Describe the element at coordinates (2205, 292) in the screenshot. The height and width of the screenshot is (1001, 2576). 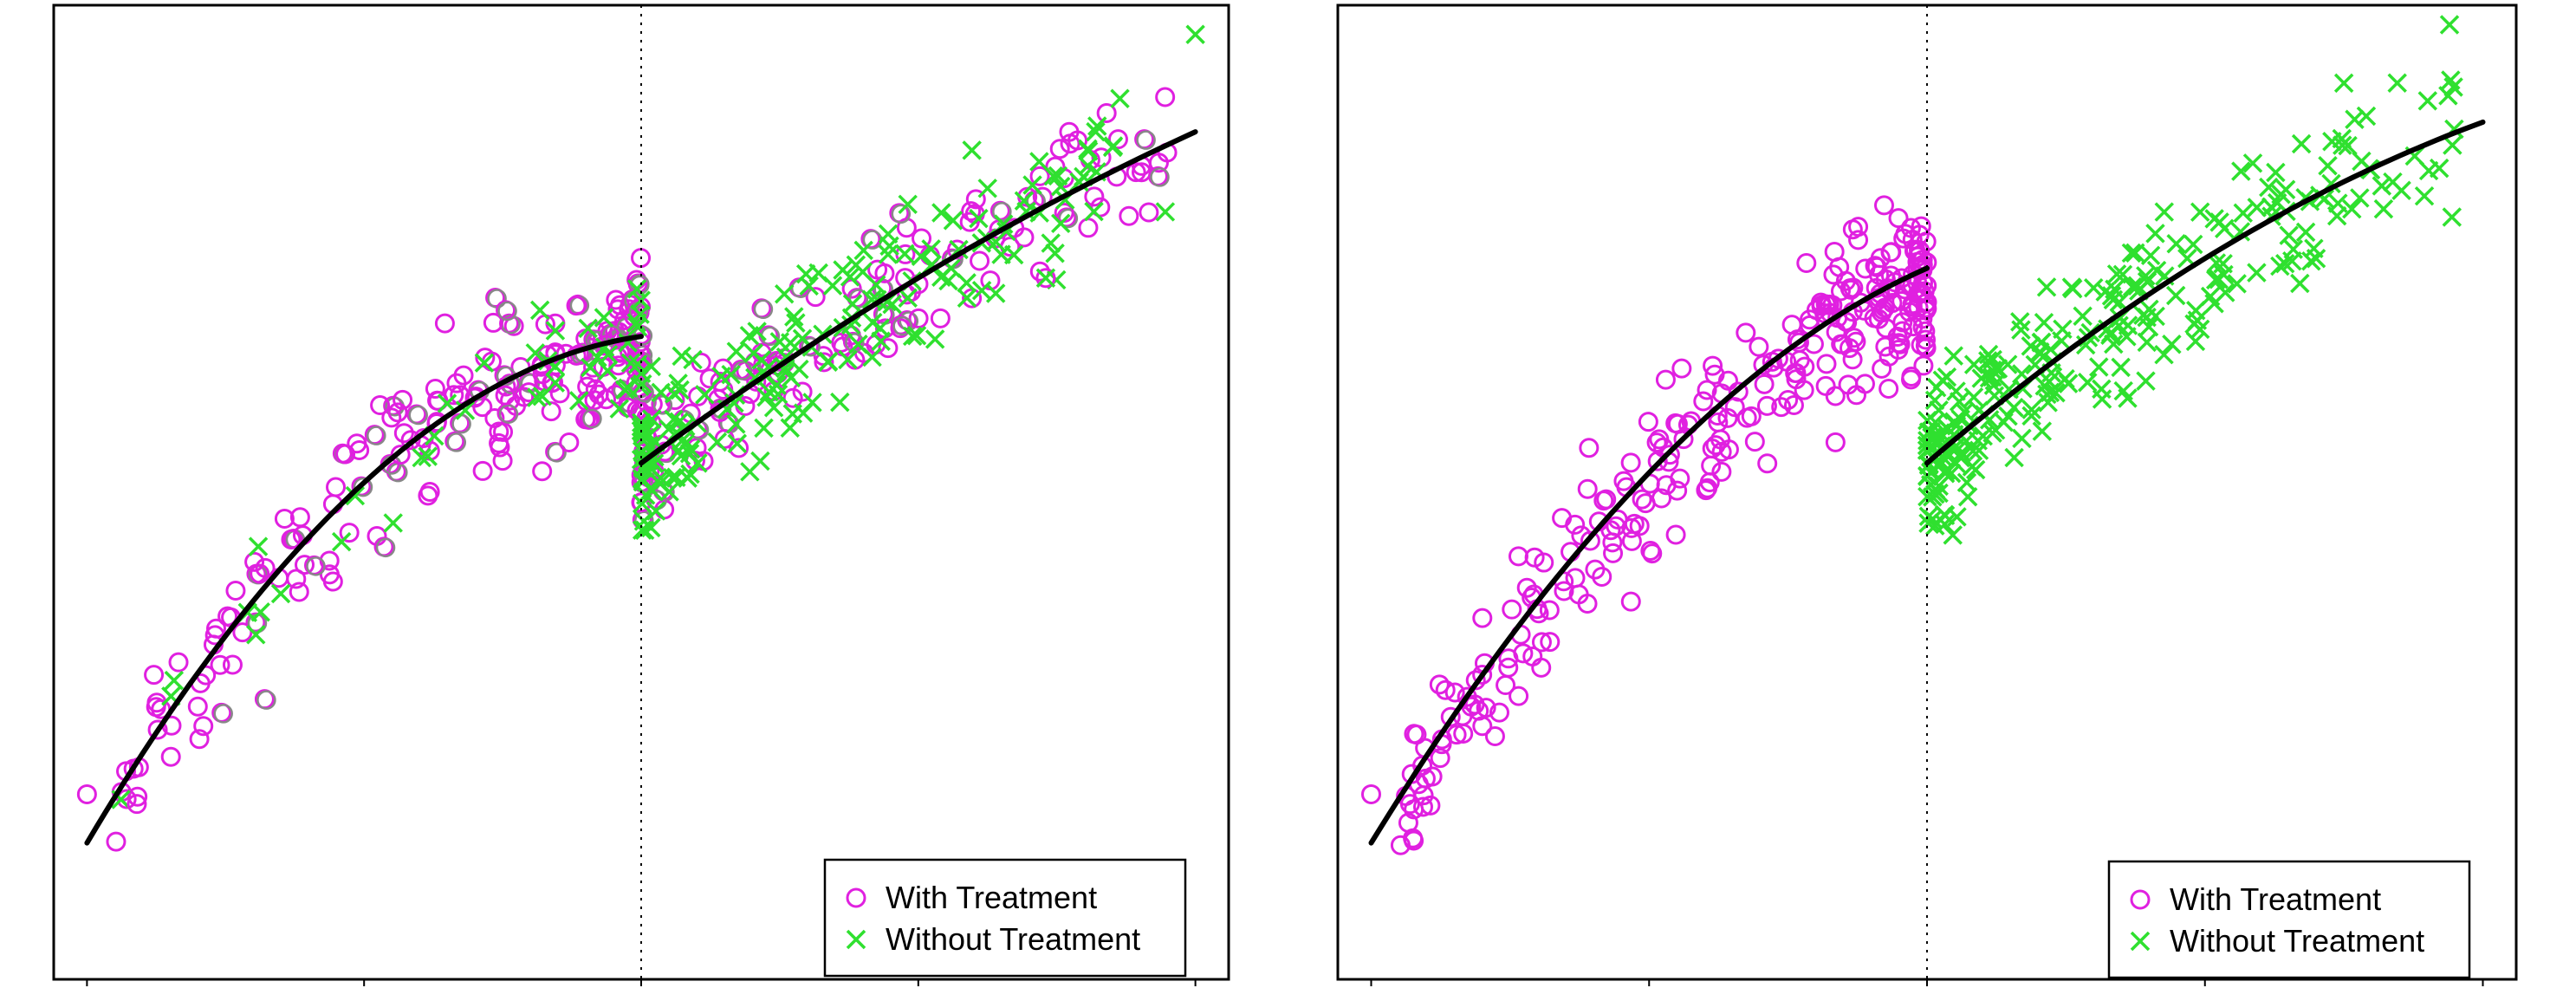
I see `fit-curve-right` at that location.